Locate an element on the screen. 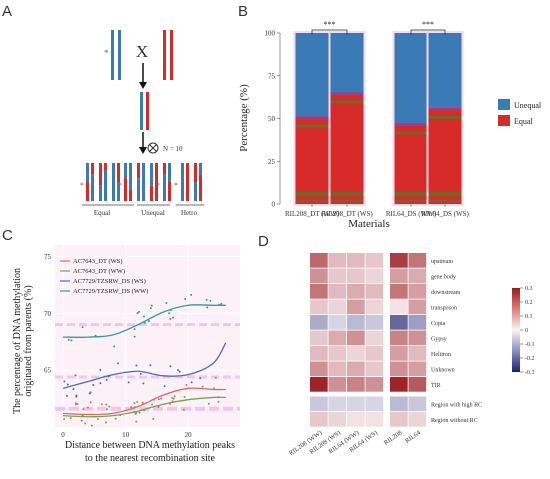 The width and height of the screenshot is (550, 479). b-x-axis-label: Materials is located at coordinates (369, 224).